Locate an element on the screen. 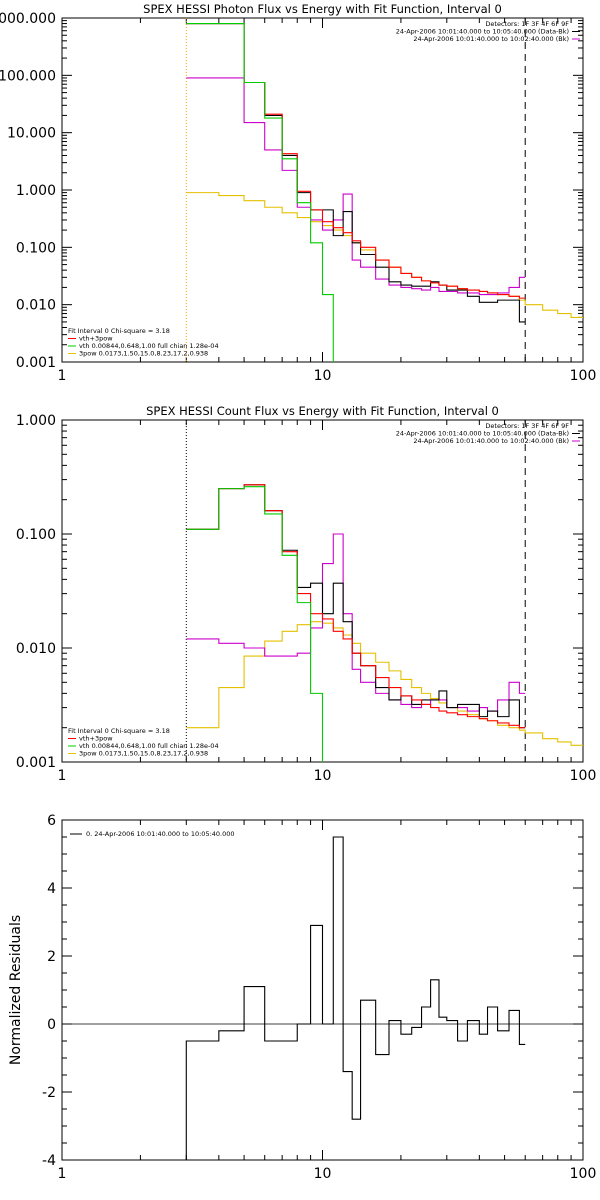 Image resolution: width=600 pixels, height=1200 pixels. y-tick-label: 2 is located at coordinates (51, 957).